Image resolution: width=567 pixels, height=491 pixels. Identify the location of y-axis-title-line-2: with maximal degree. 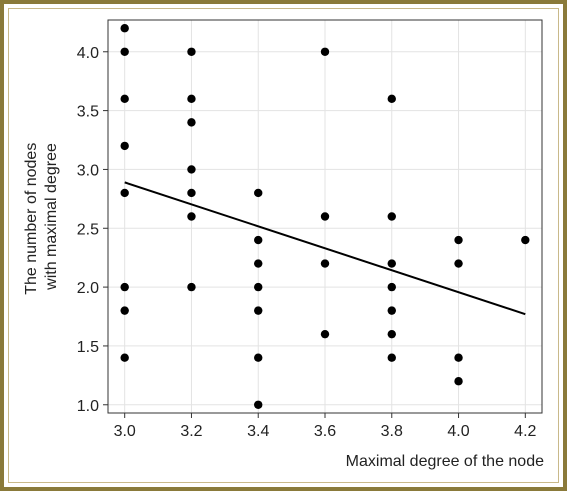
(51, 217).